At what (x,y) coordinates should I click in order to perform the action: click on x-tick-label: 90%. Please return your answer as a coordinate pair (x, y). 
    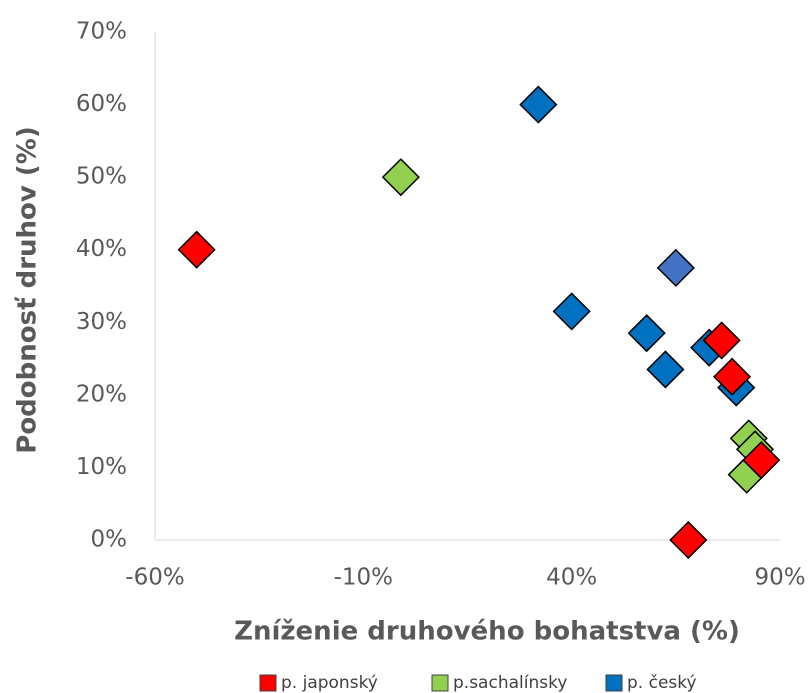
    Looking at the image, I should click on (779, 578).